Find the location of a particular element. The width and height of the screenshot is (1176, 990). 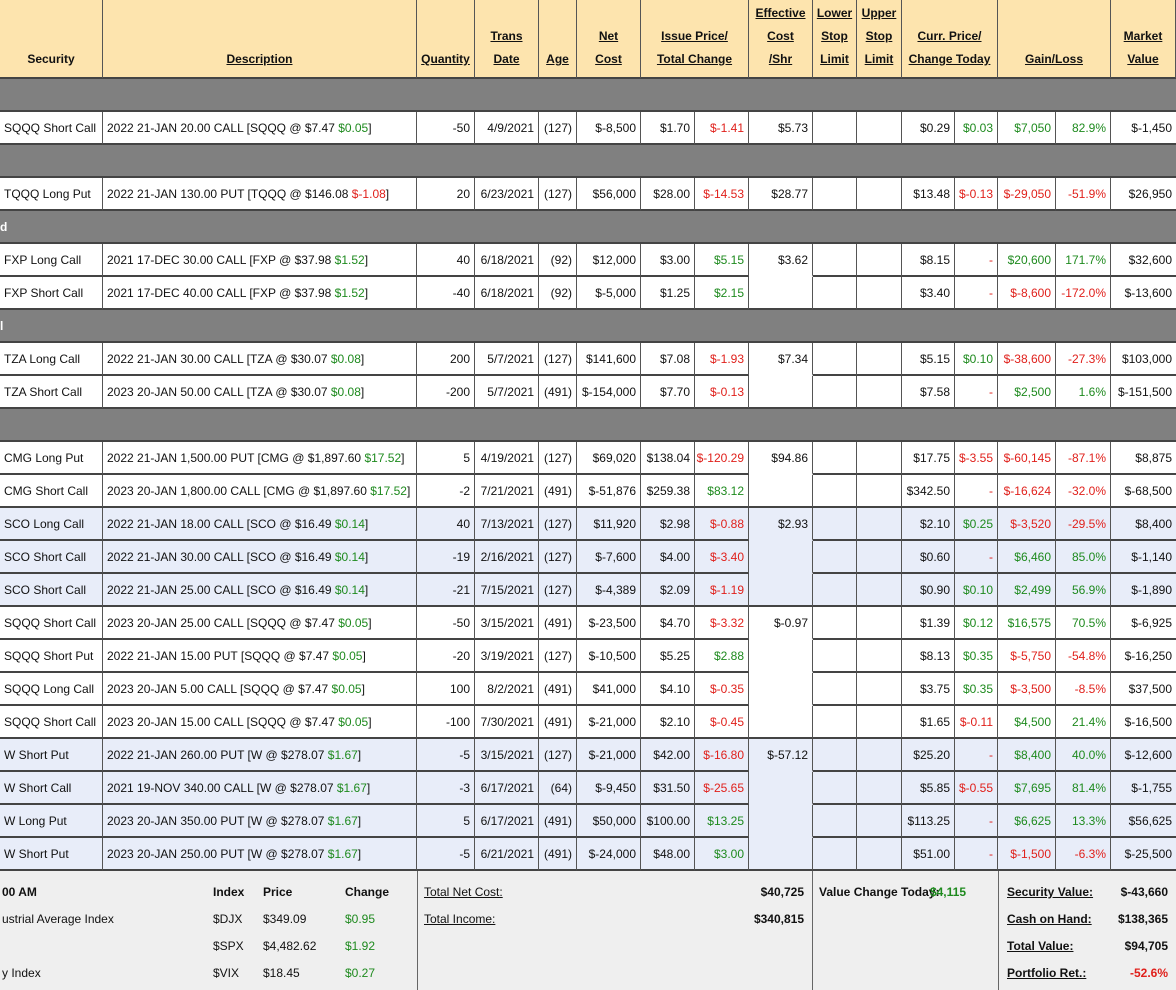

cell-text: (491) is located at coordinates (557, 622).